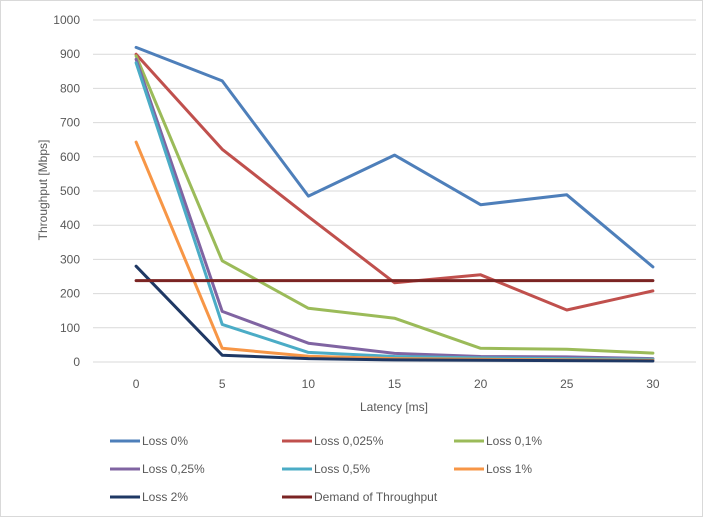 The image size is (703, 517). I want to click on y-tick-labels: 0 100 200 300 400 500 600 700 800 900 1000, so click(66, 191).